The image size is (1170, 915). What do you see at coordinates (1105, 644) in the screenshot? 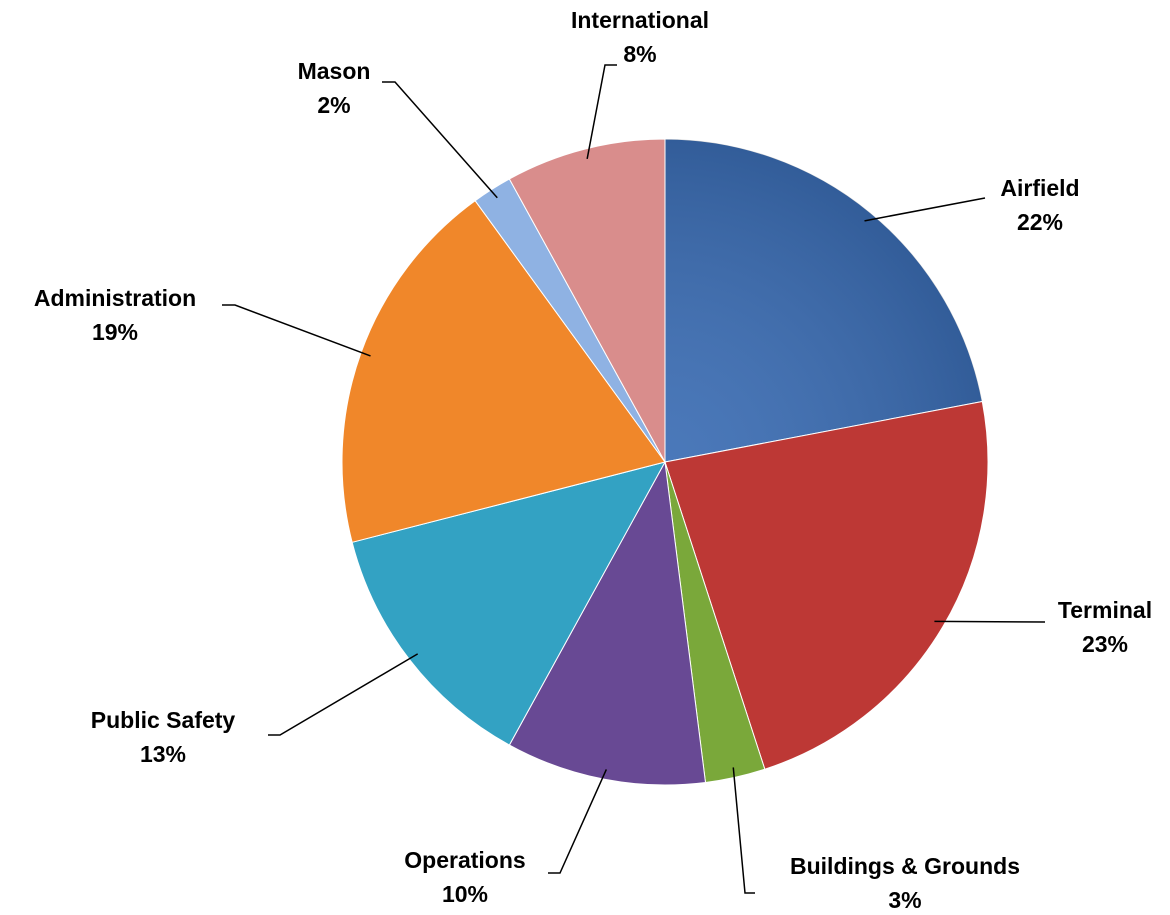
I see `value-label: 23%` at bounding box center [1105, 644].